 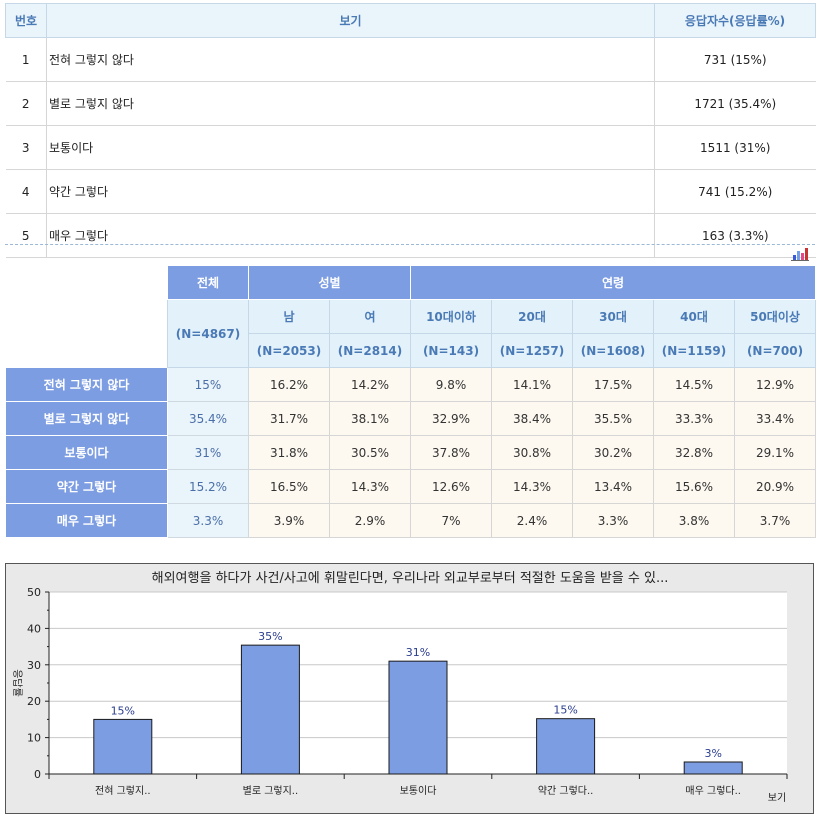 I want to click on x-tick-label: 약간 그렇다.., so click(x=566, y=790).